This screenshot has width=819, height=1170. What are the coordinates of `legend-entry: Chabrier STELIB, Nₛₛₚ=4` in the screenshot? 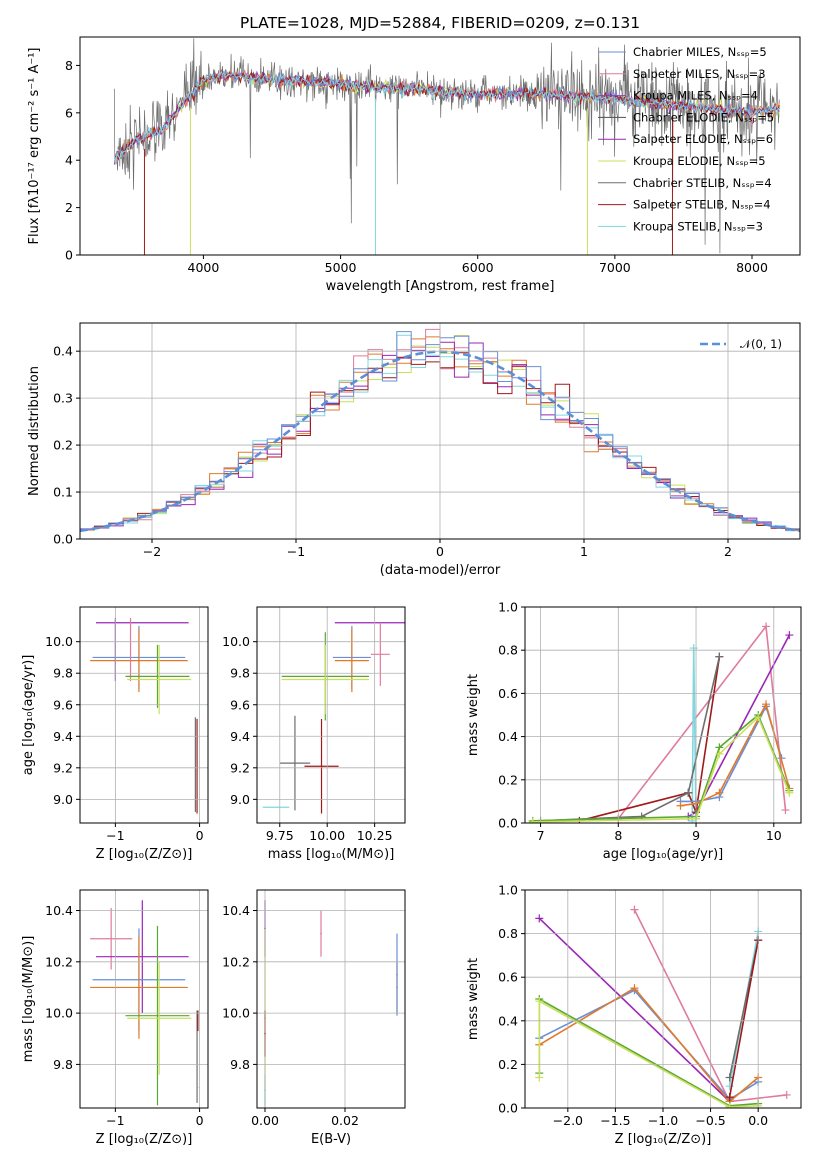 It's located at (702, 183).